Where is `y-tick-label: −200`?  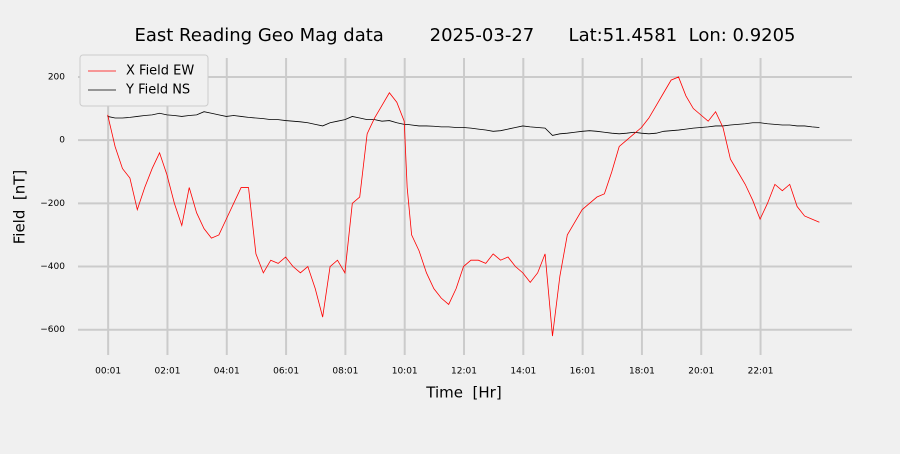
y-tick-label: −200 is located at coordinates (52, 204).